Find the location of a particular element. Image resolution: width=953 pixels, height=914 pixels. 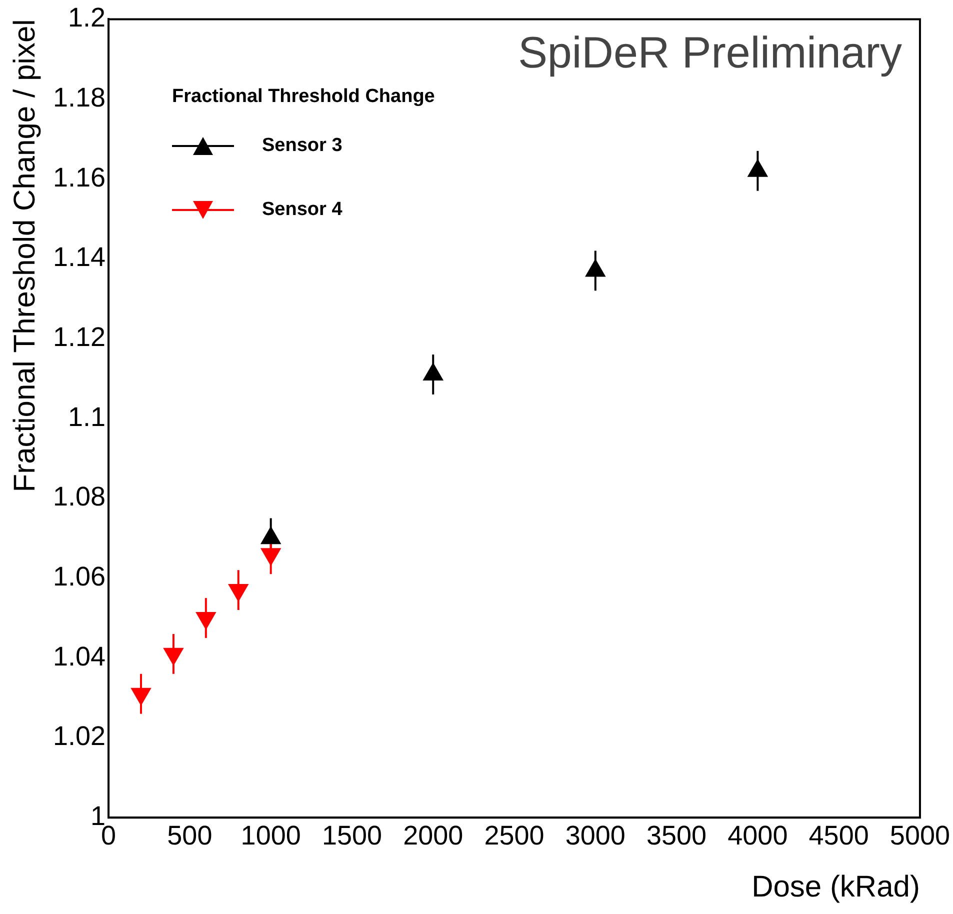

x-tick-label: 2000 is located at coordinates (433, 835).